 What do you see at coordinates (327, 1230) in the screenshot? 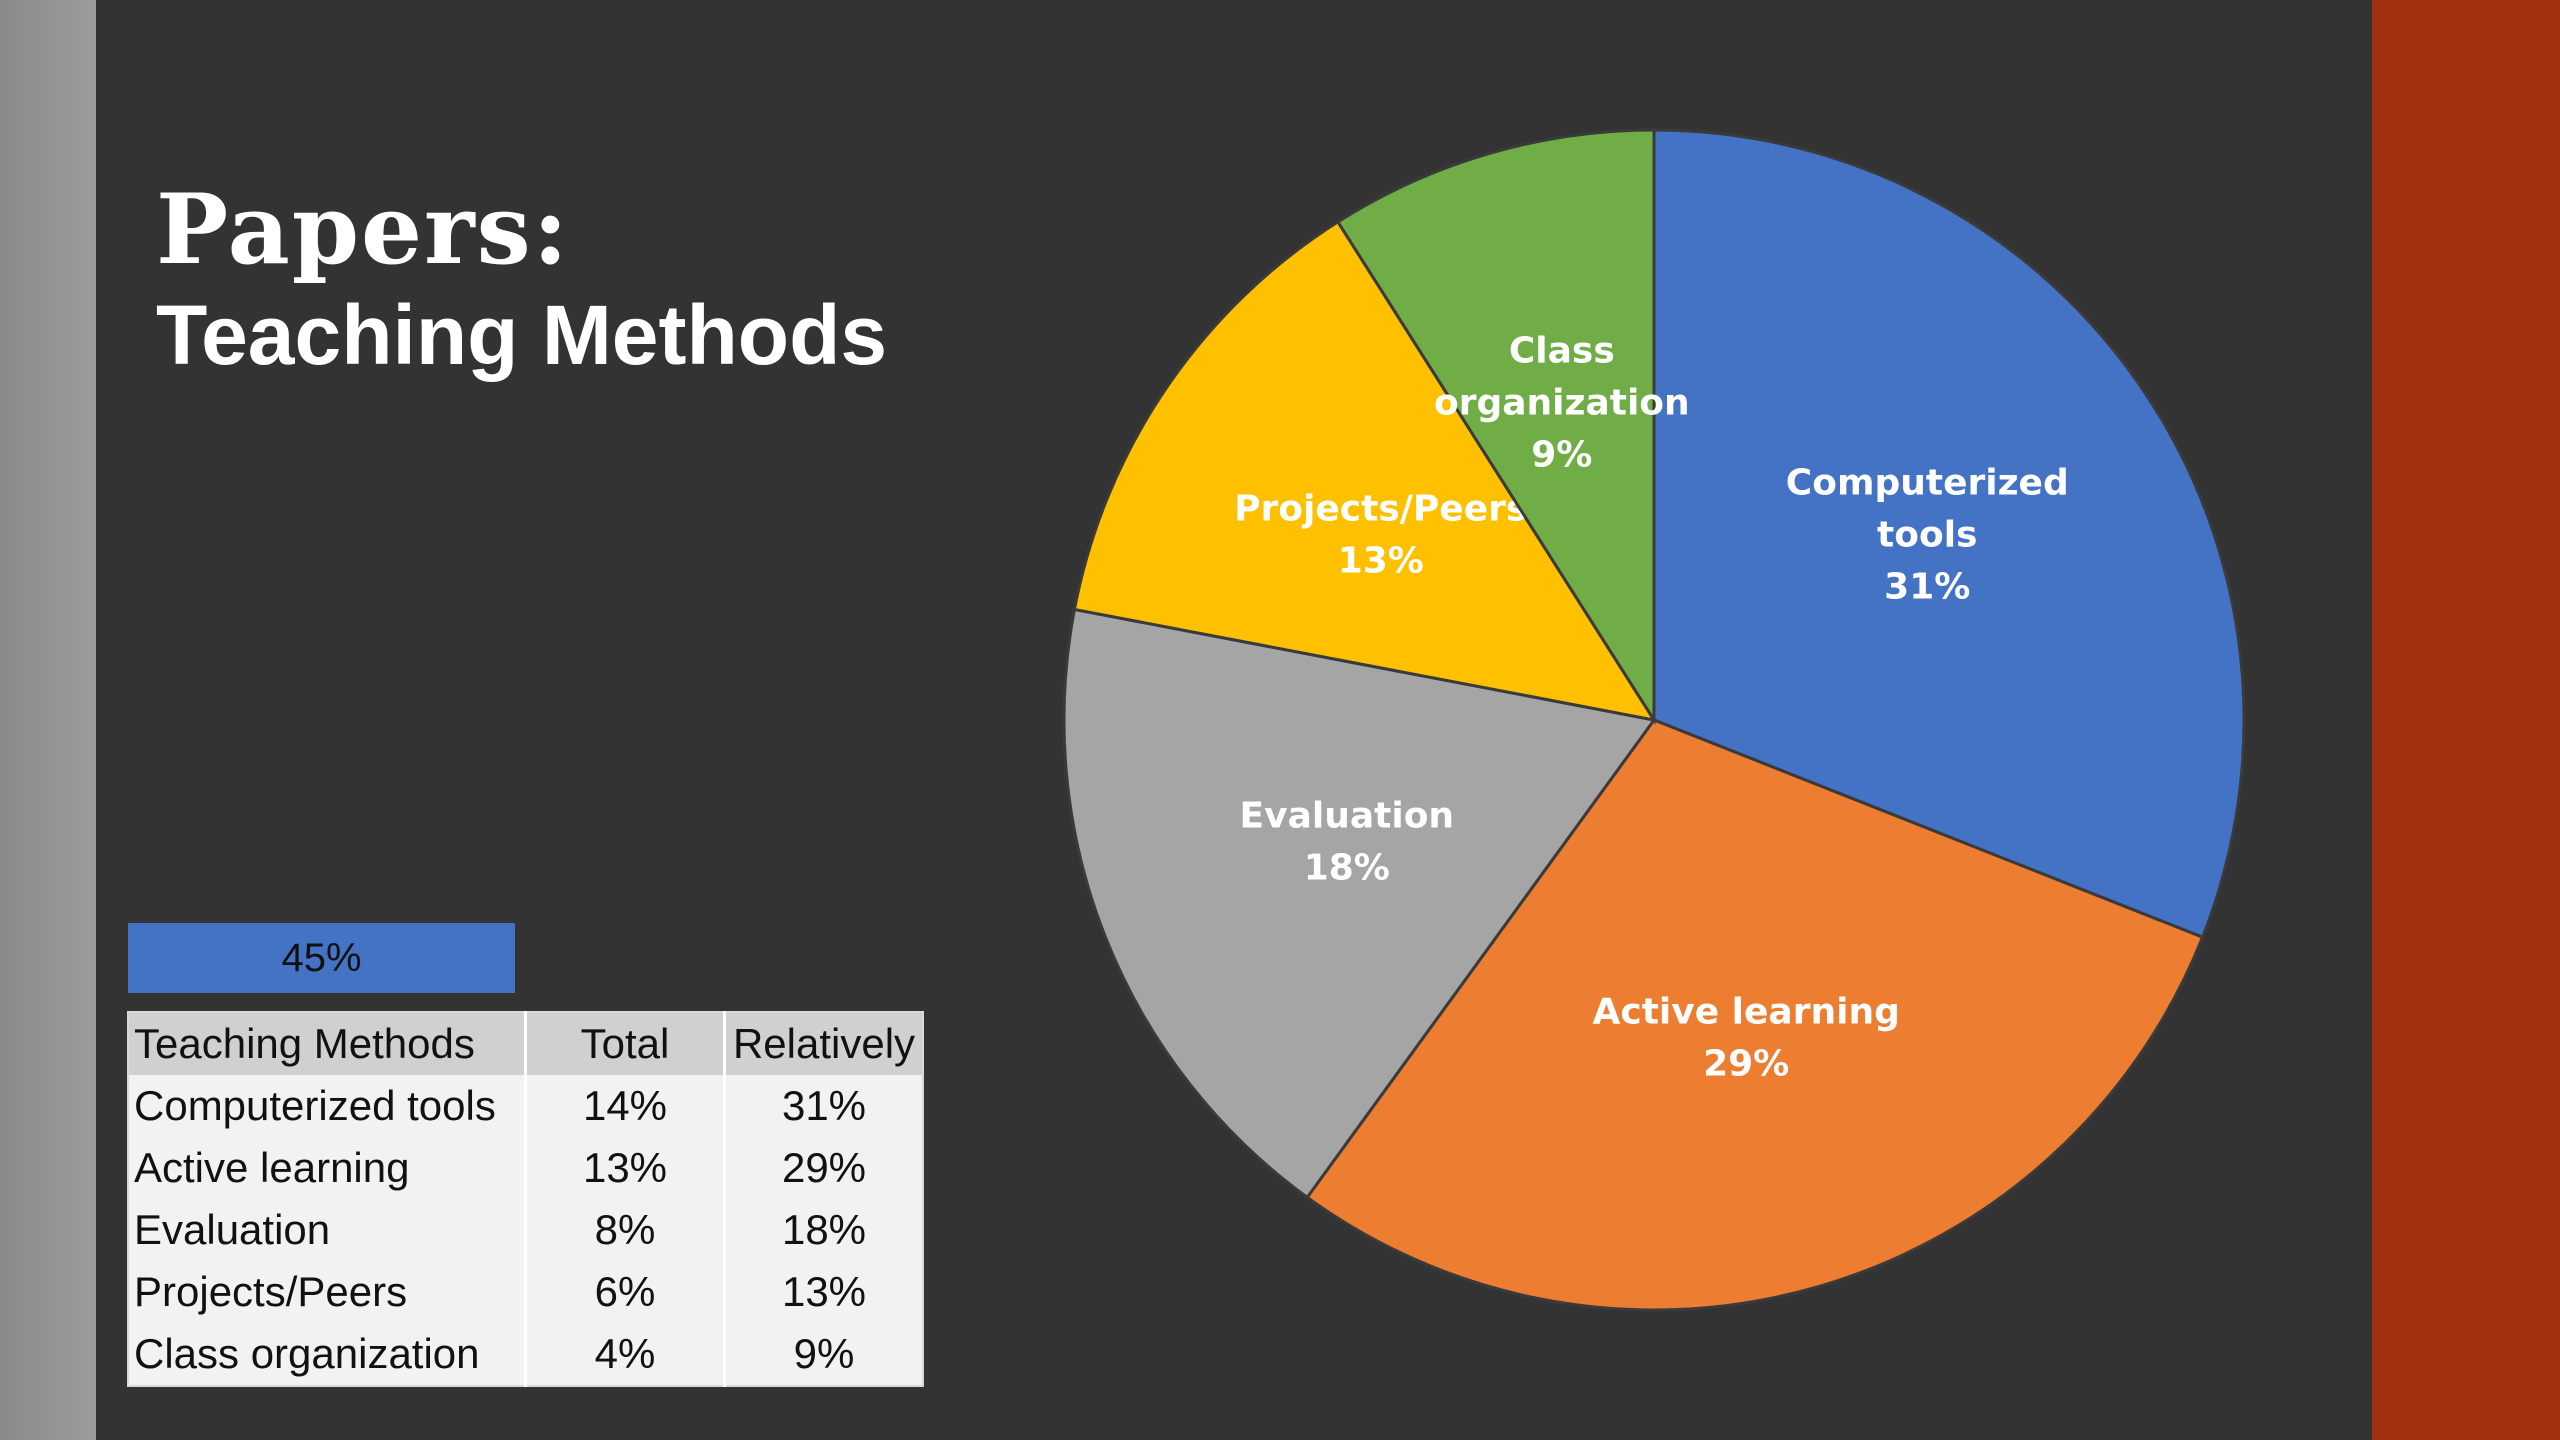
I see `method-name: Evaluation` at bounding box center [327, 1230].